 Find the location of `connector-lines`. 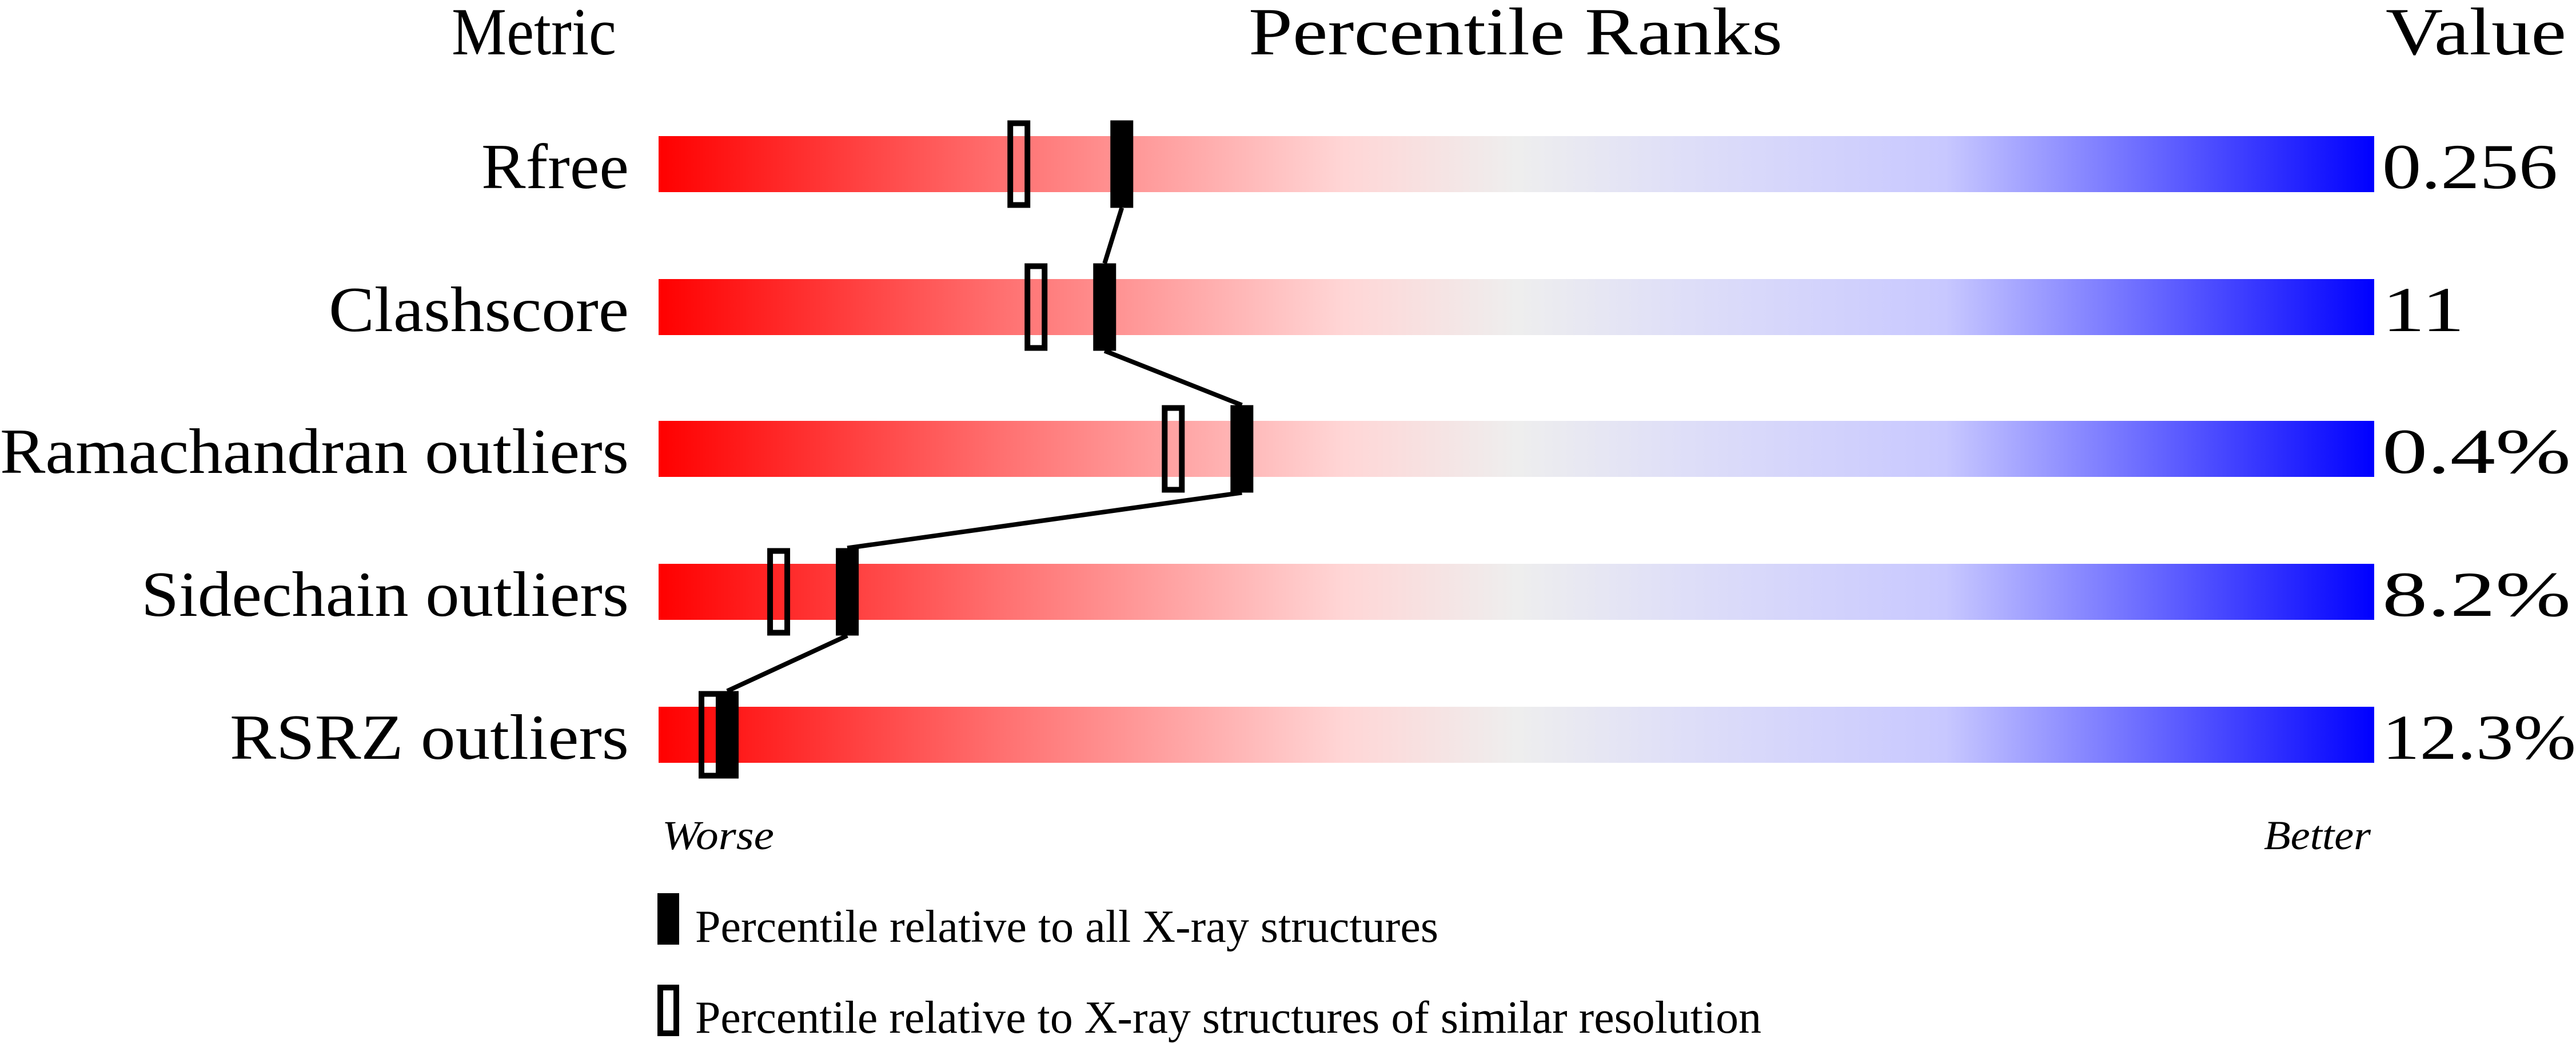

connector-lines is located at coordinates (985, 450).